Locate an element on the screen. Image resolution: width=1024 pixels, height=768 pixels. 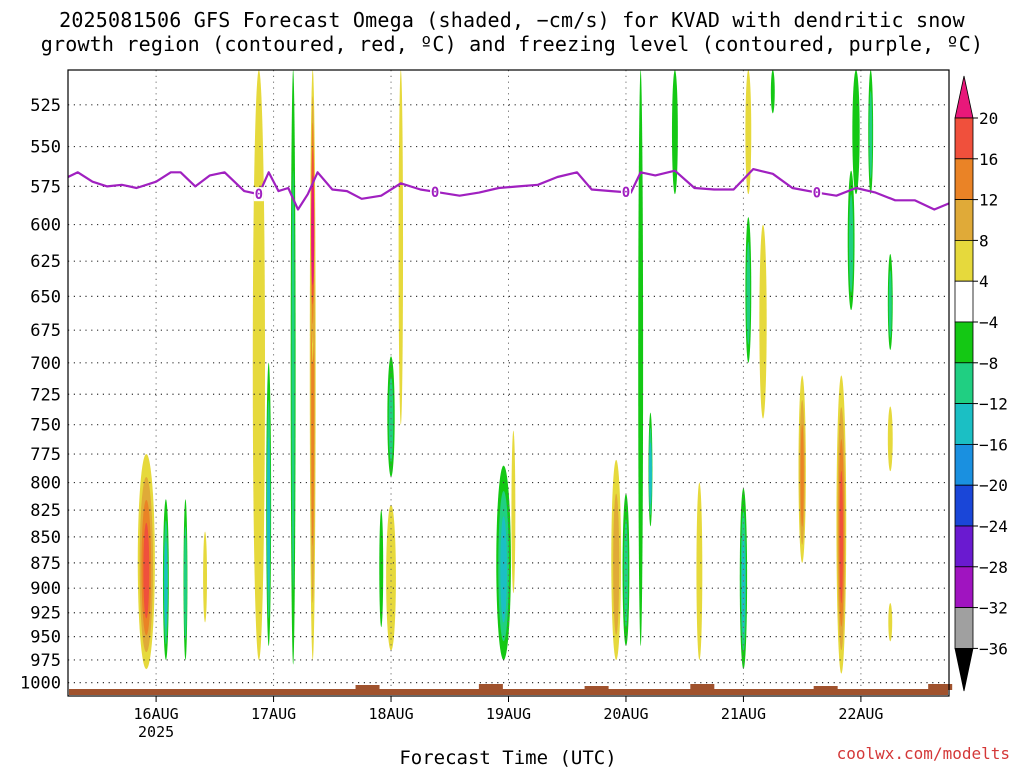
y-tick-label: 900 is located at coordinates (45, 589).